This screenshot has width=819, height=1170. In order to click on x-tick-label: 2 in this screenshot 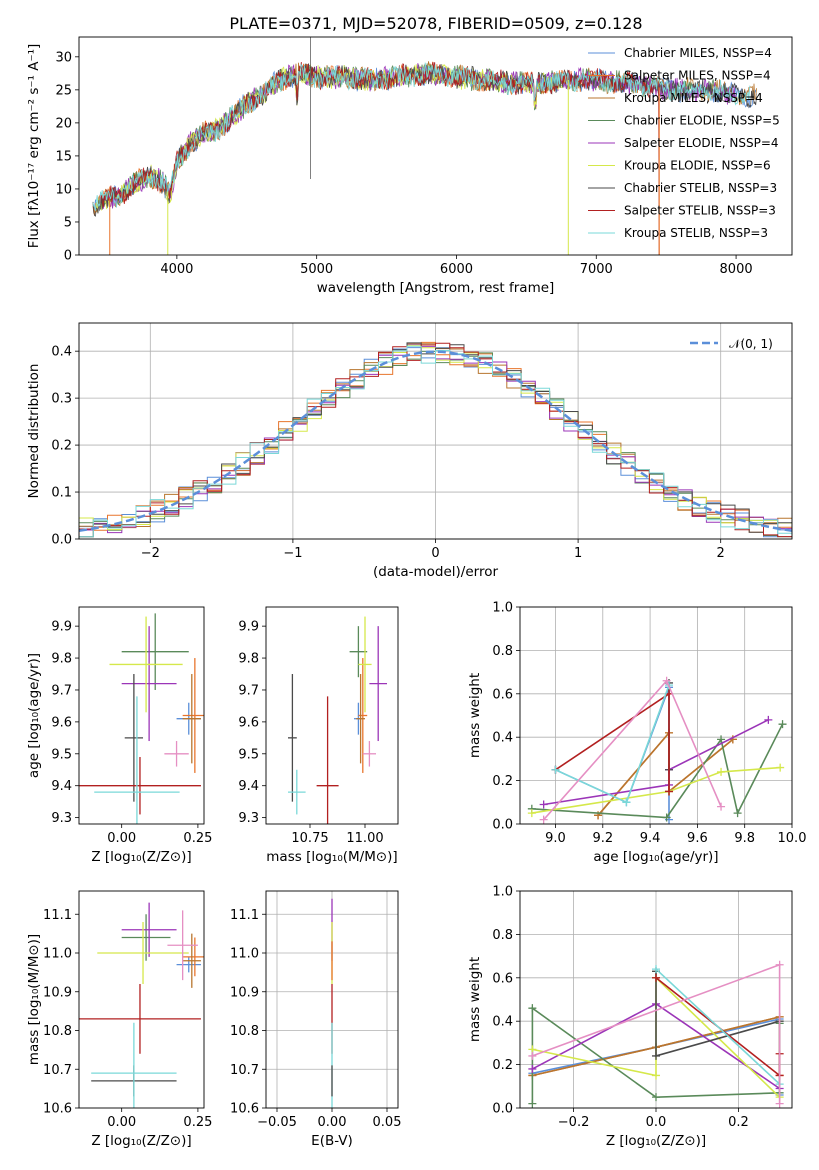, I will do `click(721, 553)`.